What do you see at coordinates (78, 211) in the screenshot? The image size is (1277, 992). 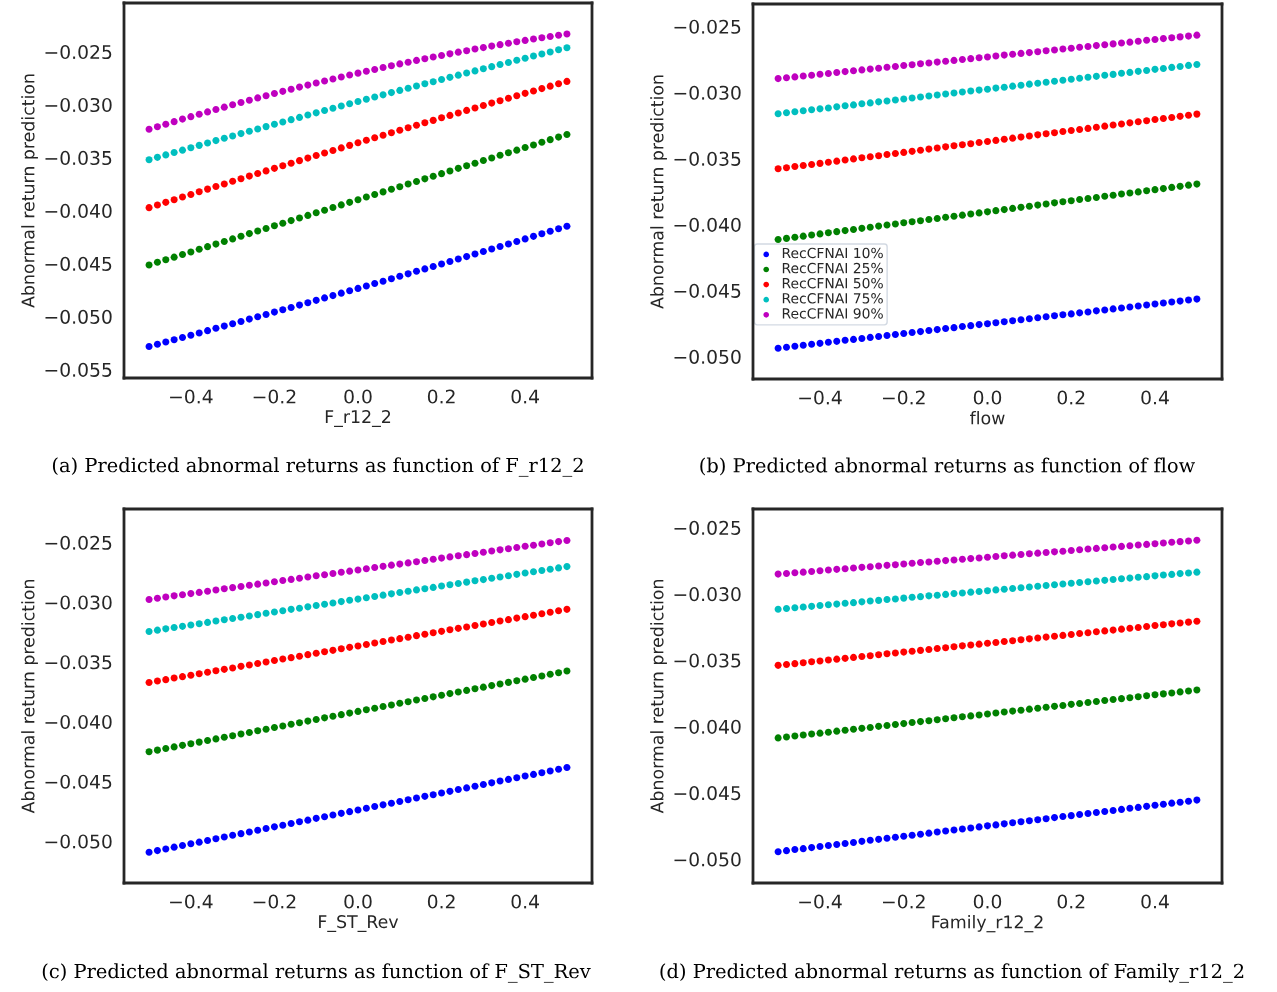 I see `y-tick-label: −0.040` at bounding box center [78, 211].